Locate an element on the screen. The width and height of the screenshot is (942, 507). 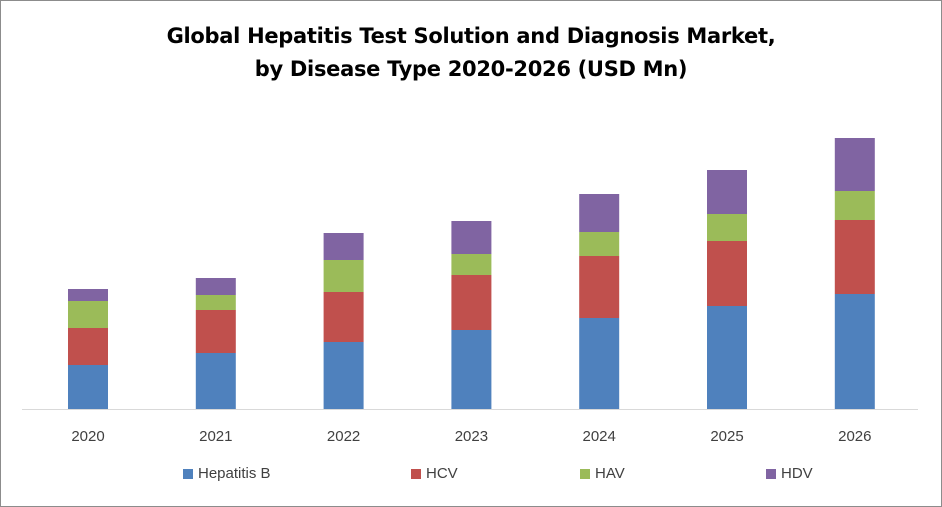
bar-hav-2024 is located at coordinates (599, 244).